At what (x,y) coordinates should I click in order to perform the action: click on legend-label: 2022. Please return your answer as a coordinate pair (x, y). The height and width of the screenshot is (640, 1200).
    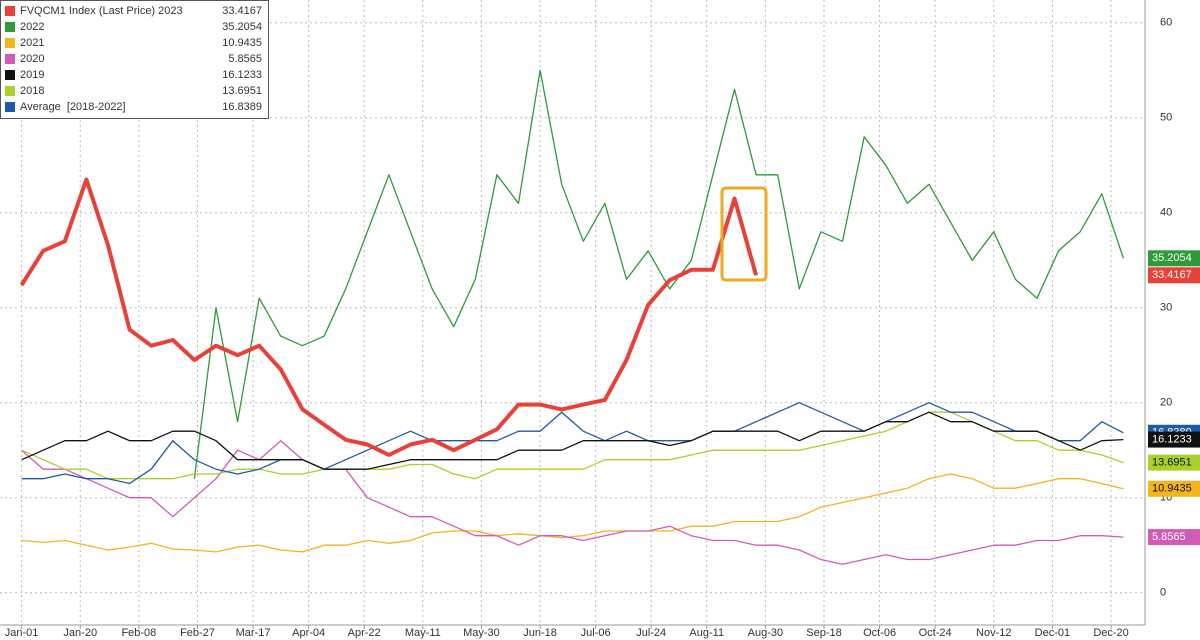
    Looking at the image, I should click on (32, 27).